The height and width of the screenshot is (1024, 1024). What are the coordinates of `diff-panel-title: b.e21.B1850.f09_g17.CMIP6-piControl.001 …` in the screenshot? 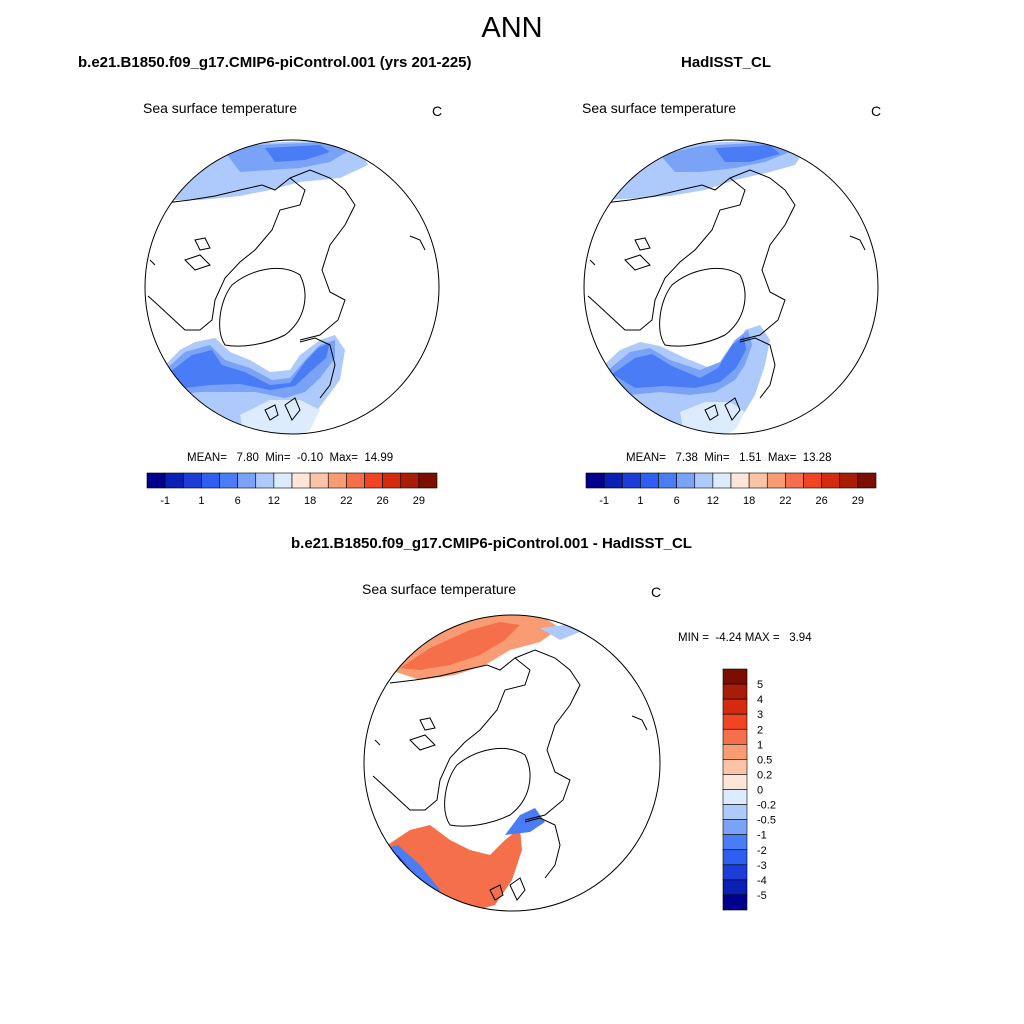 It's located at (491, 543).